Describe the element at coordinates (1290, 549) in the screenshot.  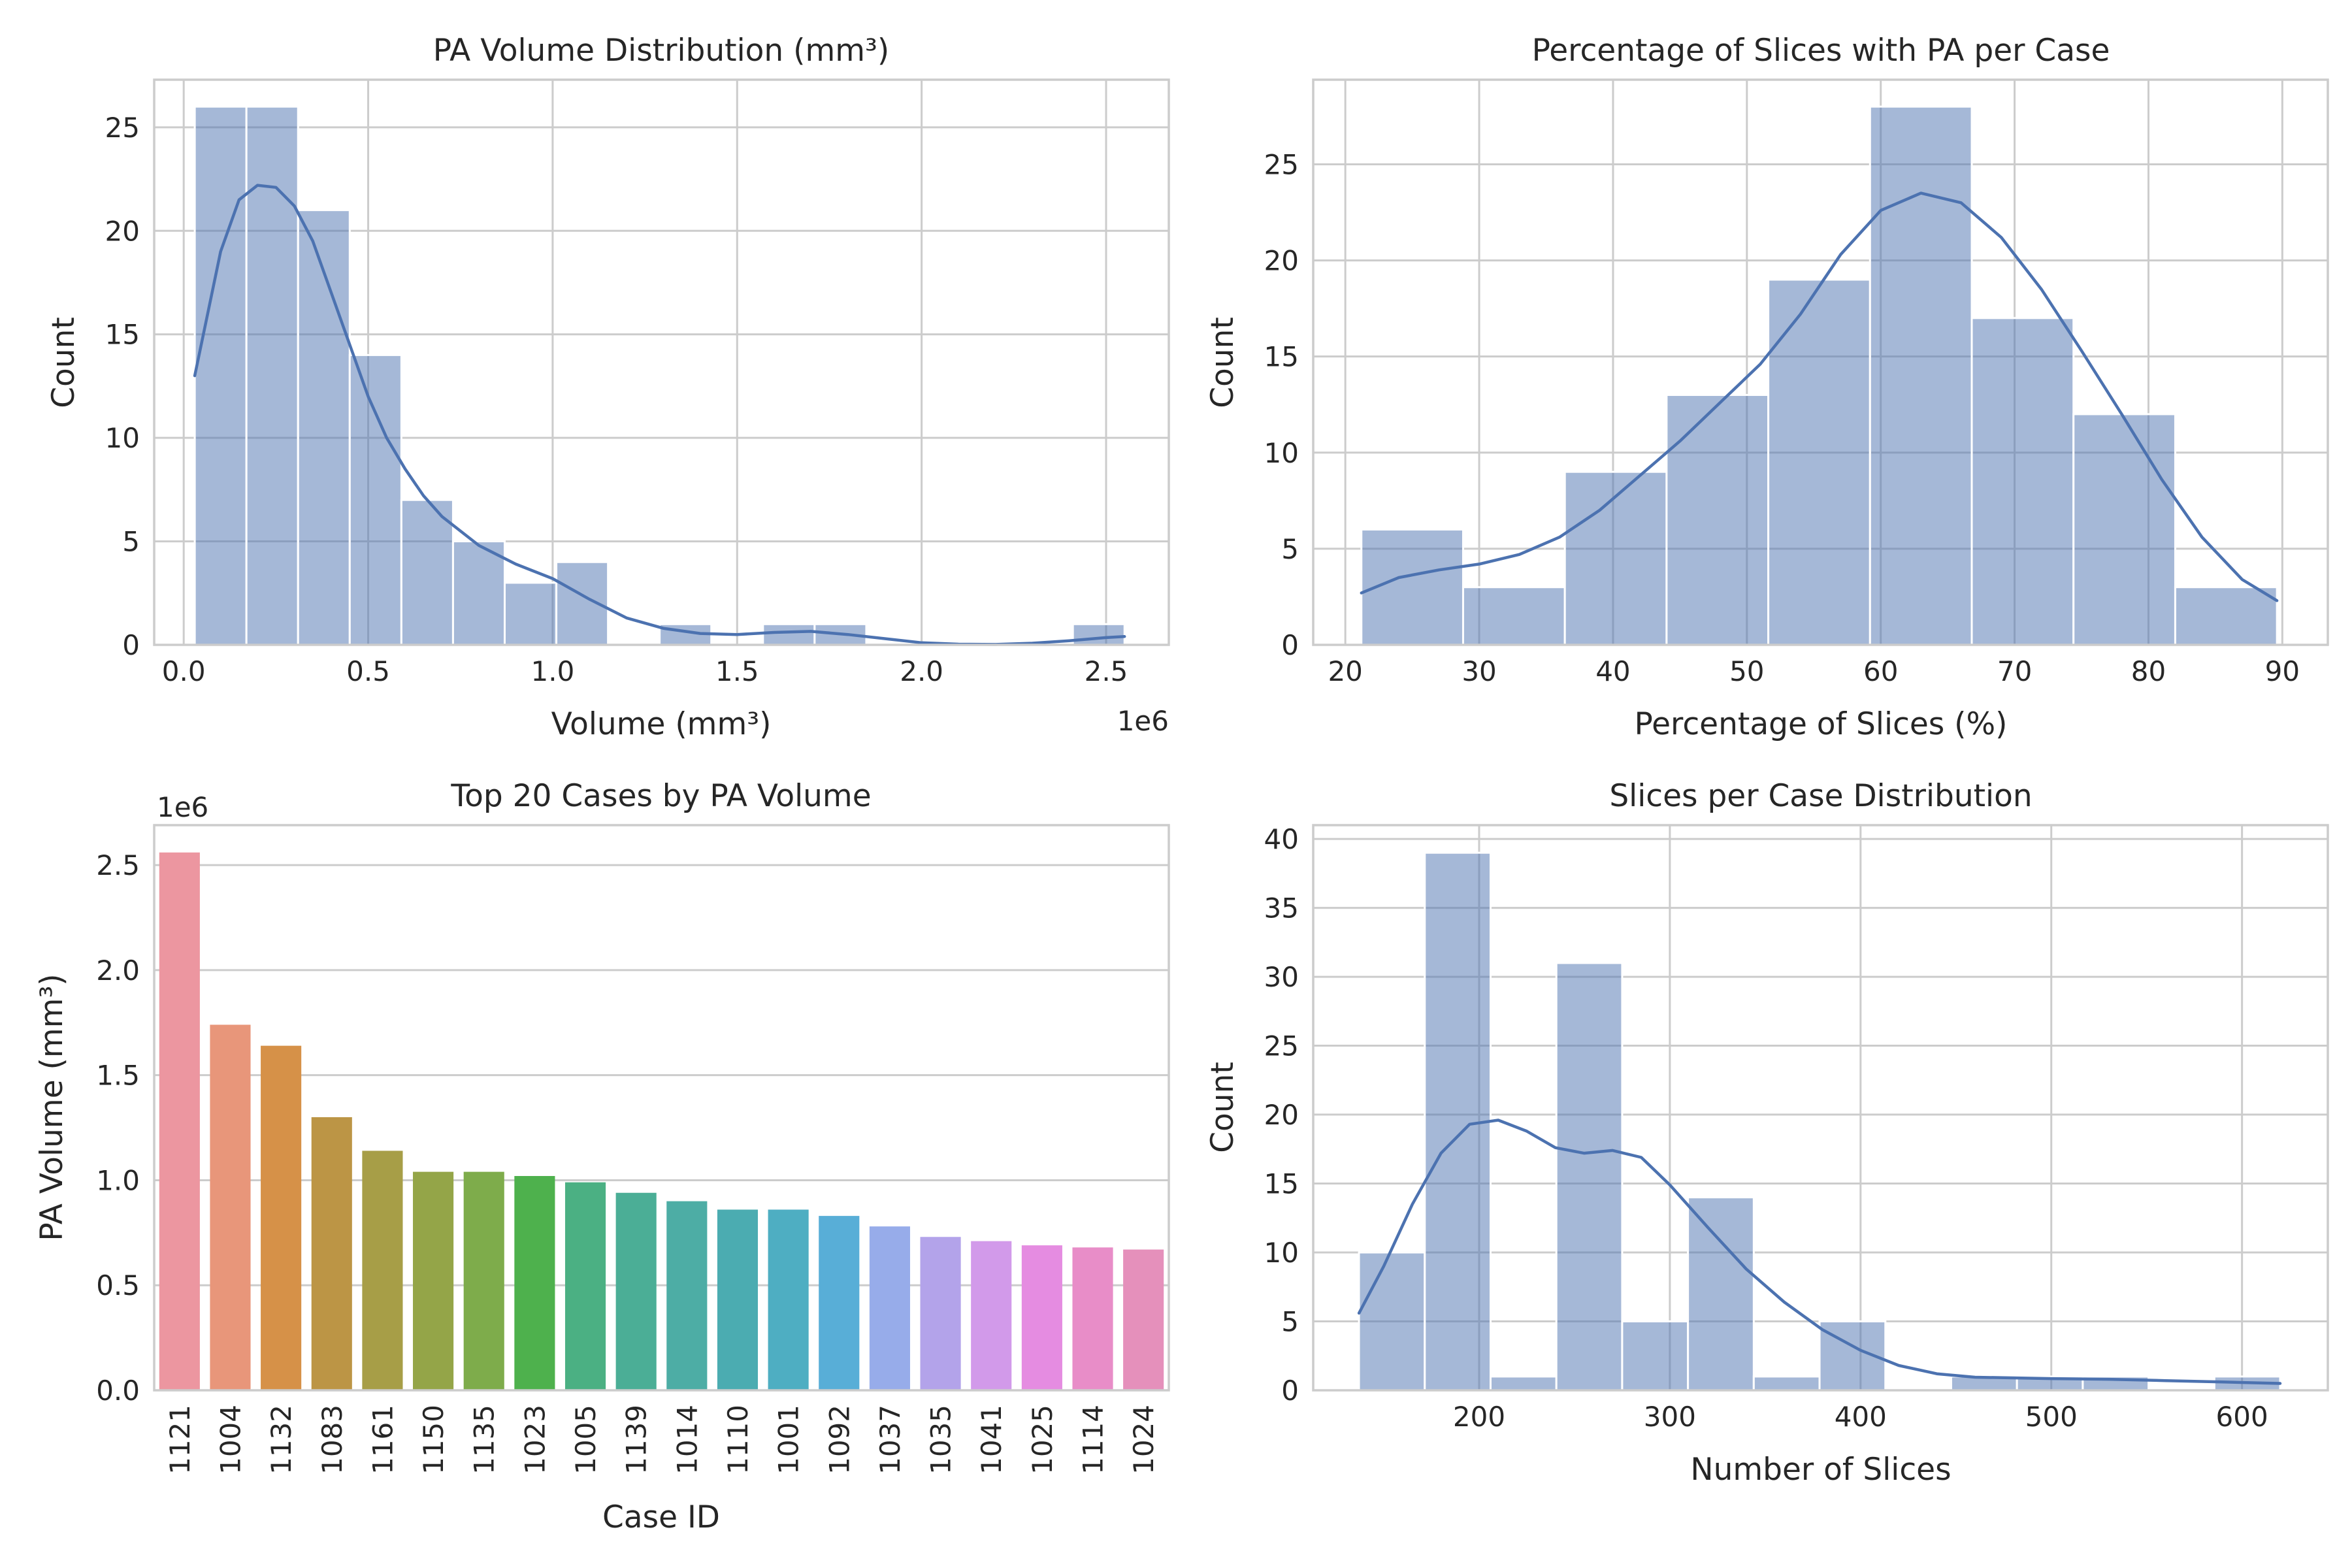
I see `slice-percentage-ytick-label: 5` at that location.